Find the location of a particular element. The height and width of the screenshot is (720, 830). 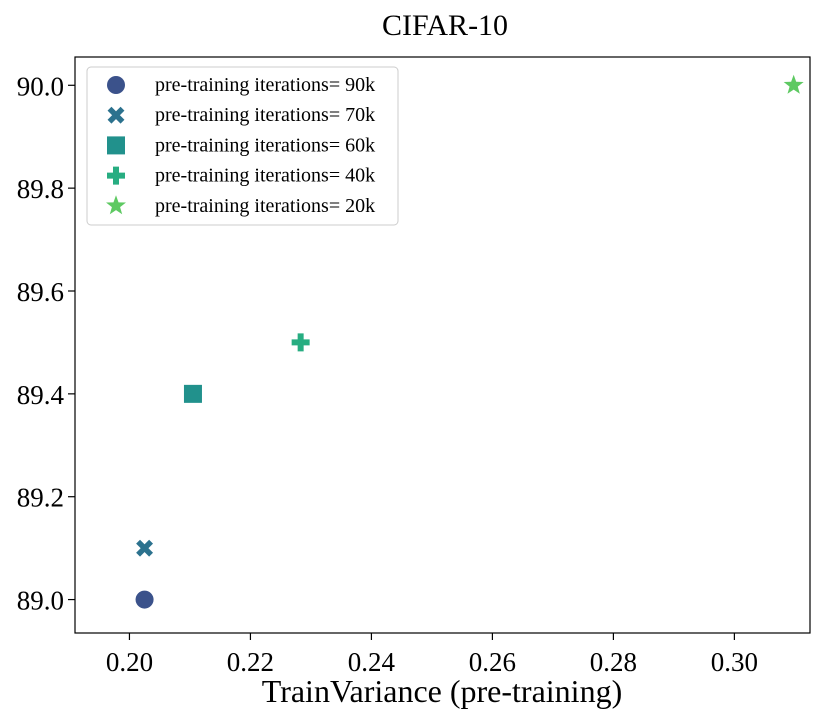

data-point-circle is located at coordinates (144, 599).